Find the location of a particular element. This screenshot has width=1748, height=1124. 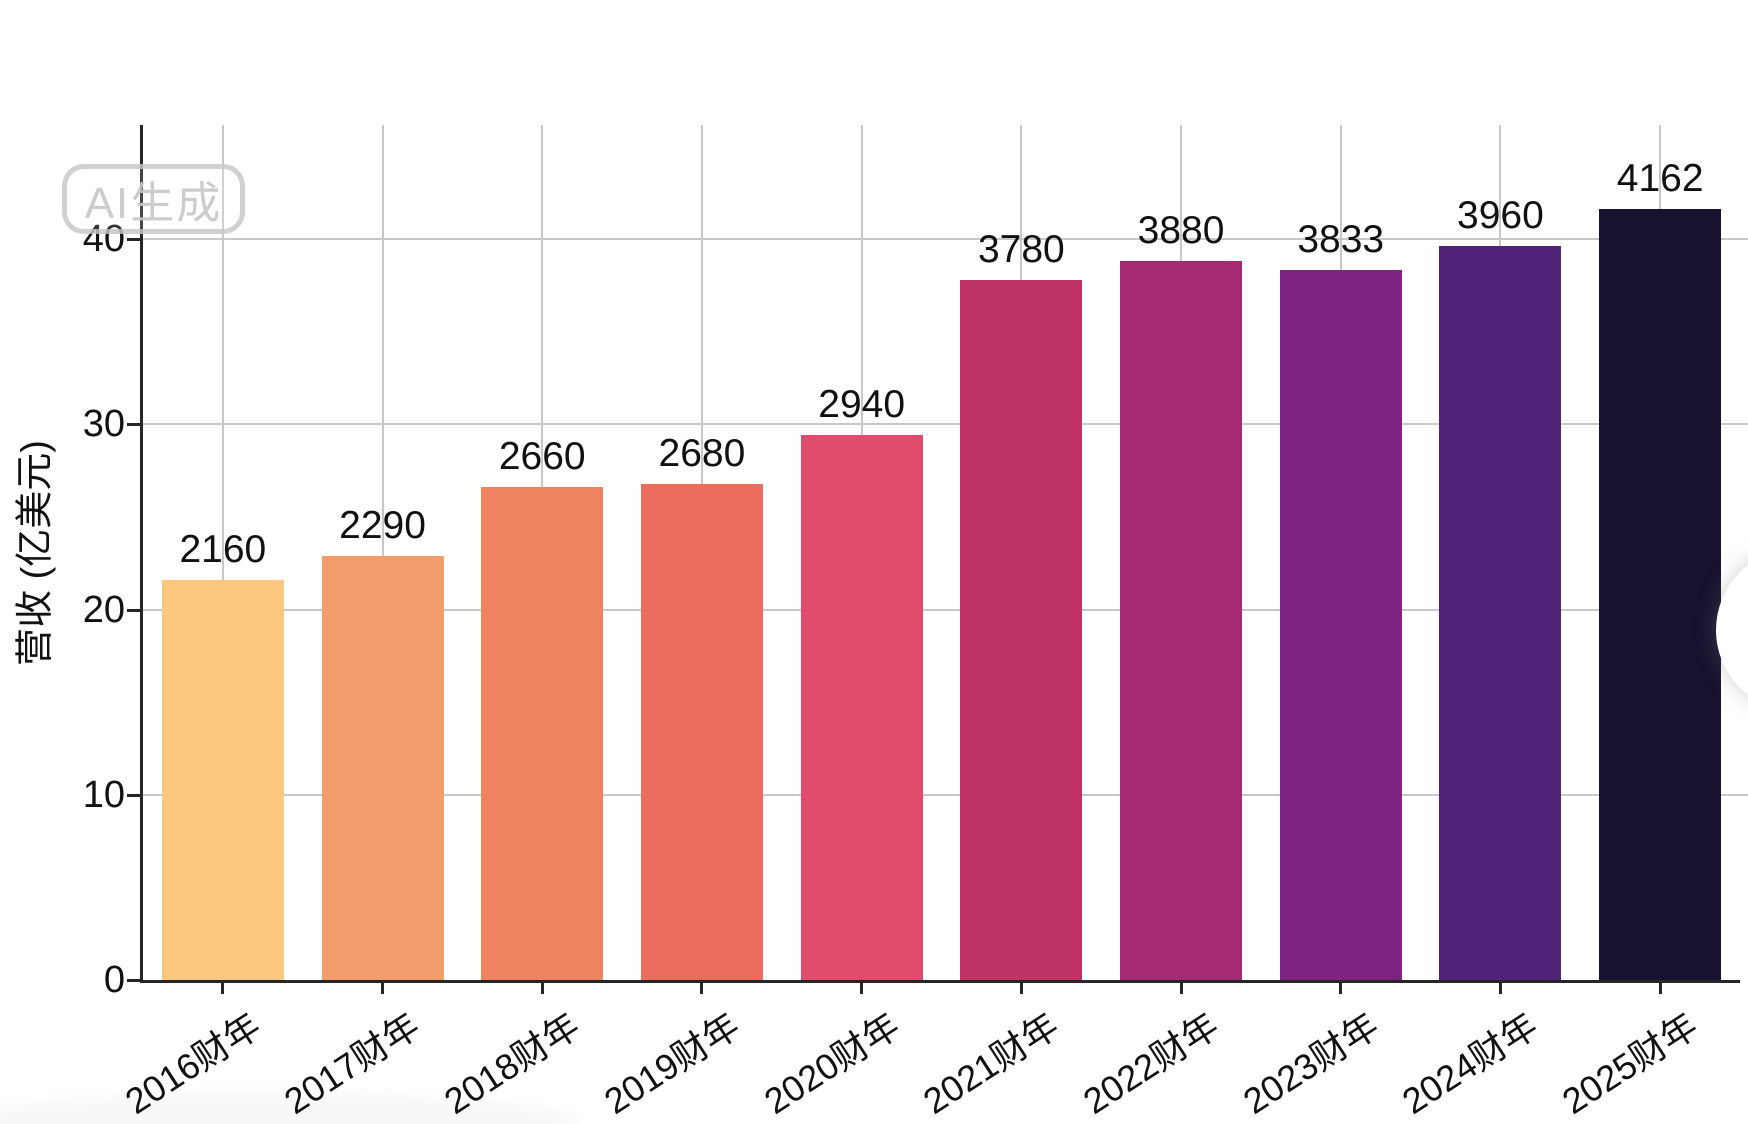

bar-value-2017财年: 2290 is located at coordinates (382, 525).